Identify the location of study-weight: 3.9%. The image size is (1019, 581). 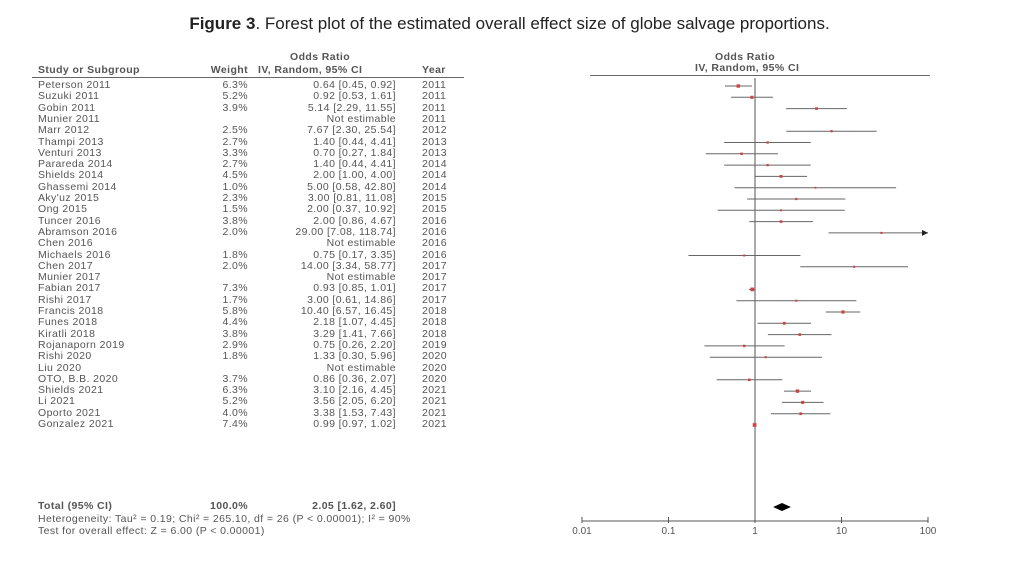
(235, 107).